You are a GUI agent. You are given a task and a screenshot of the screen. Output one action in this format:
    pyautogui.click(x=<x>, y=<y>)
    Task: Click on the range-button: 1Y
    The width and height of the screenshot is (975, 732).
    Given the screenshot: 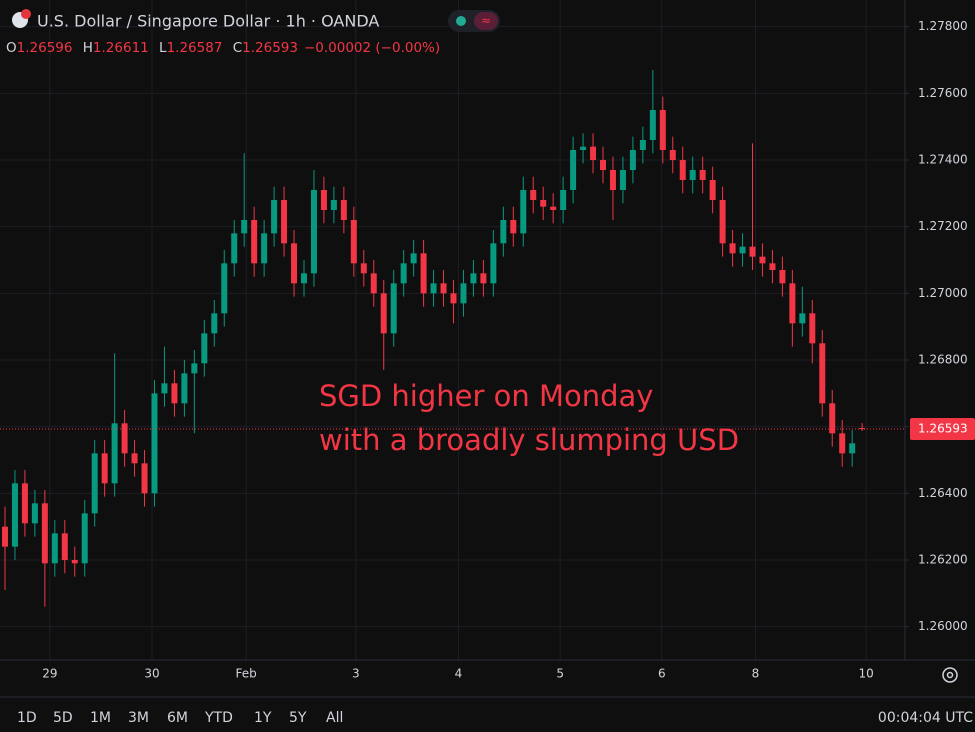 What is the action you would take?
    pyautogui.click(x=263, y=718)
    